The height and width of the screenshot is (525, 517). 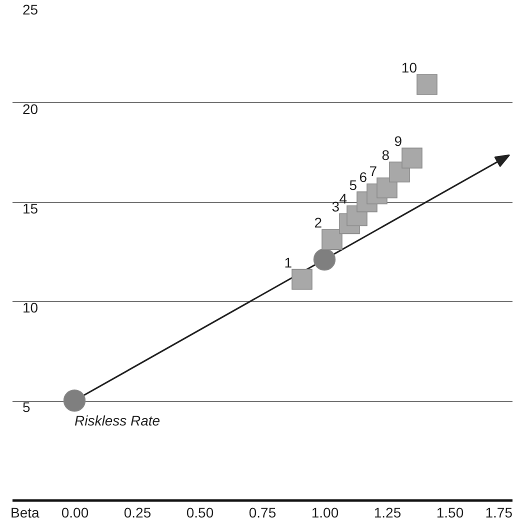 I want to click on annotation: 8, so click(x=386, y=154).